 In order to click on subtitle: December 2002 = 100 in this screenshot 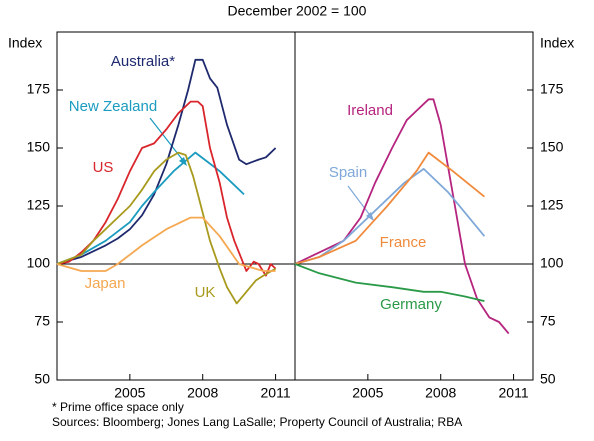, I will do `click(297, 11)`.